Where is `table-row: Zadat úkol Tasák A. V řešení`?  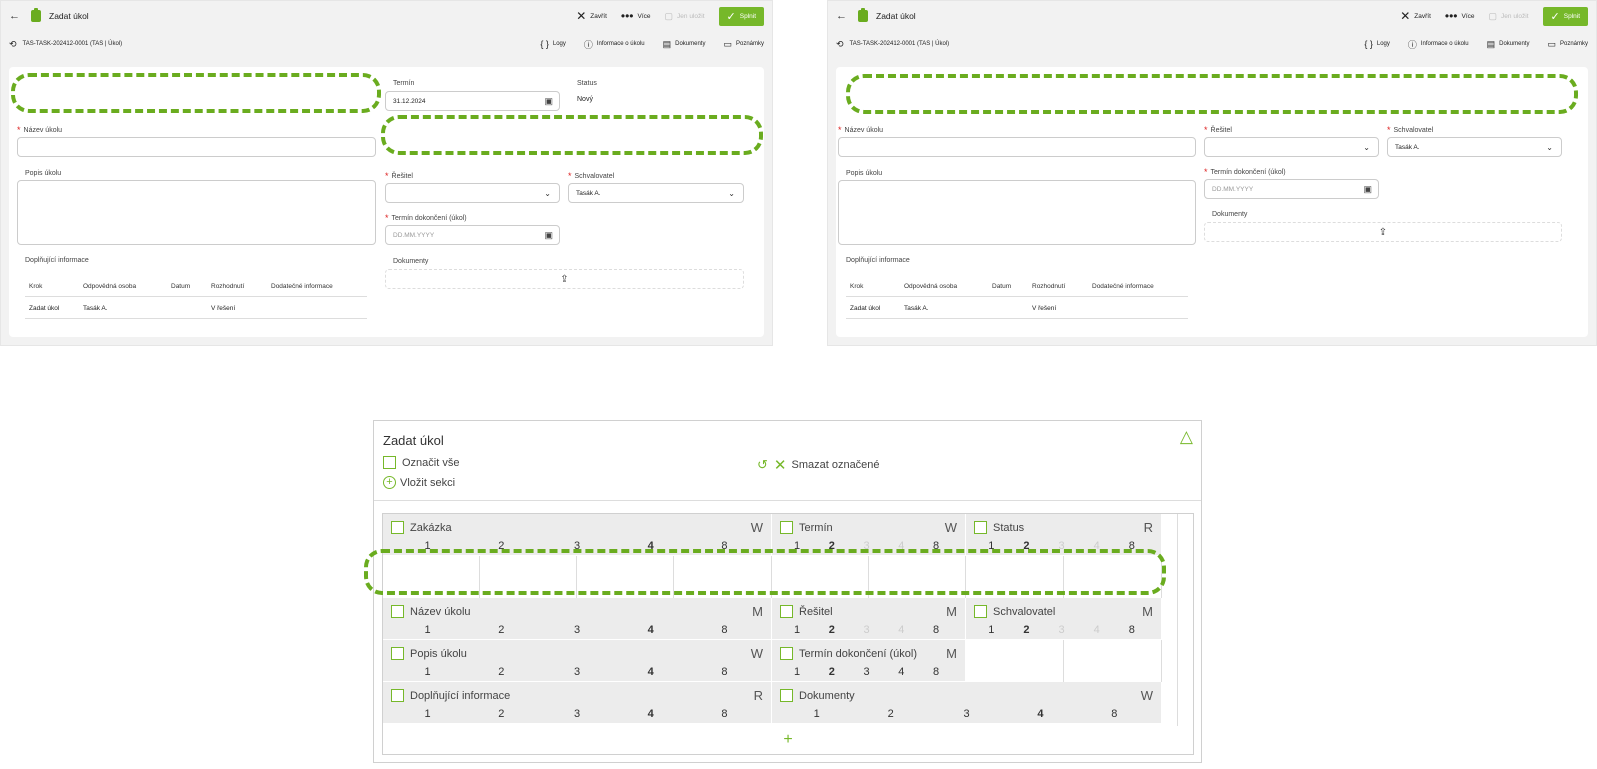
table-row: Zadat úkol Tasák A. V řešení is located at coordinates (196, 307).